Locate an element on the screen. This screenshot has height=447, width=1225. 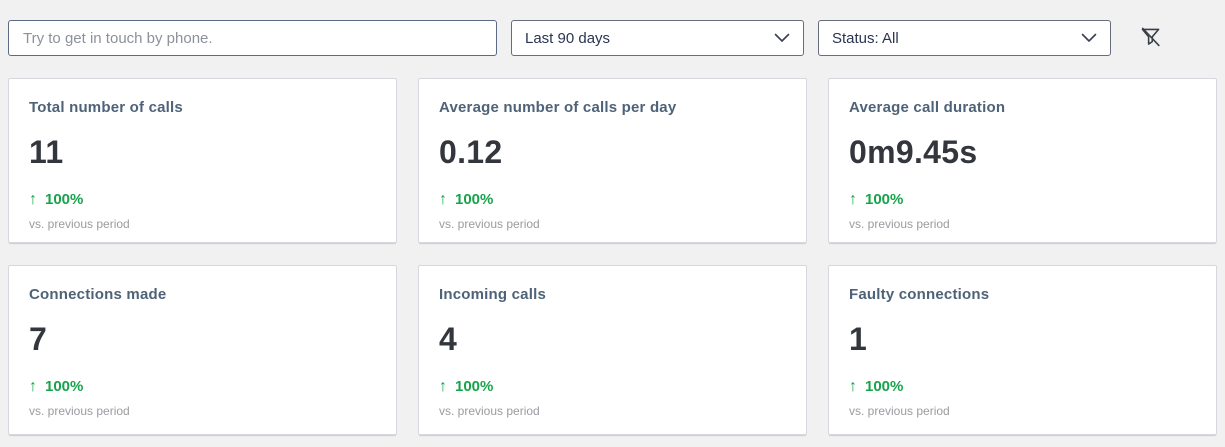
card-value: 4 is located at coordinates (448, 339).